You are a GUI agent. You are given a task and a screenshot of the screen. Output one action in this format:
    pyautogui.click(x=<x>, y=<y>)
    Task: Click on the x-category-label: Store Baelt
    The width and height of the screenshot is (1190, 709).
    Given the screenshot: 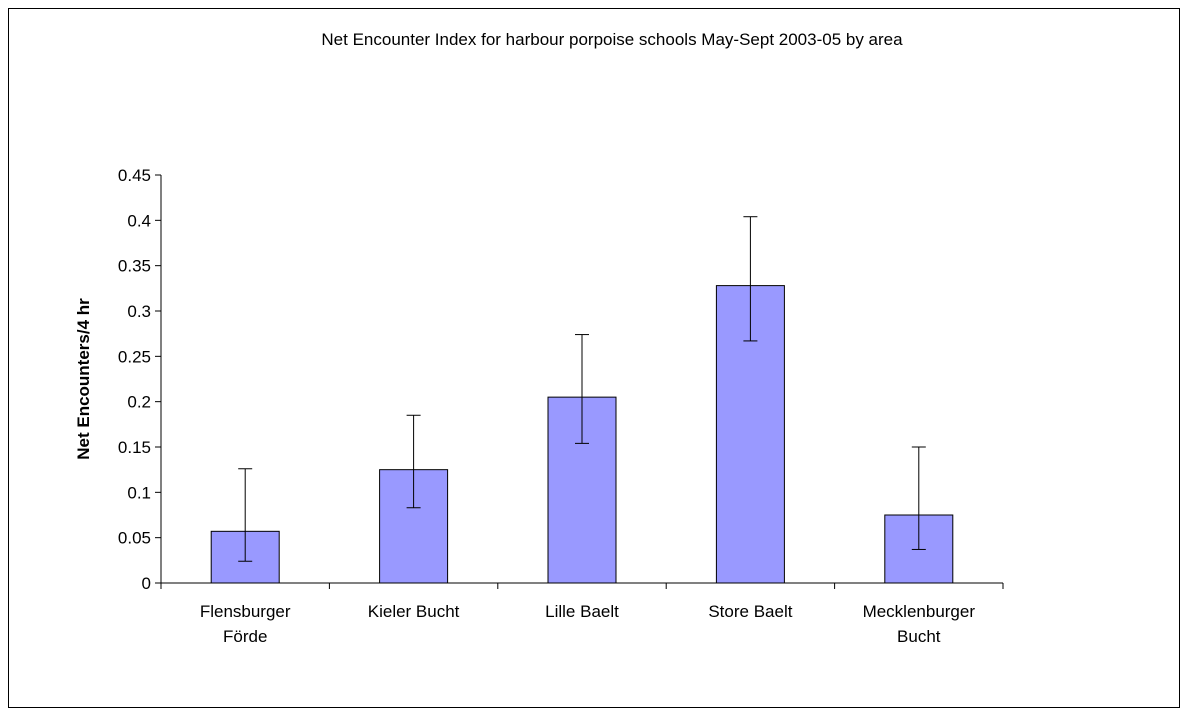 What is the action you would take?
    pyautogui.click(x=750, y=611)
    